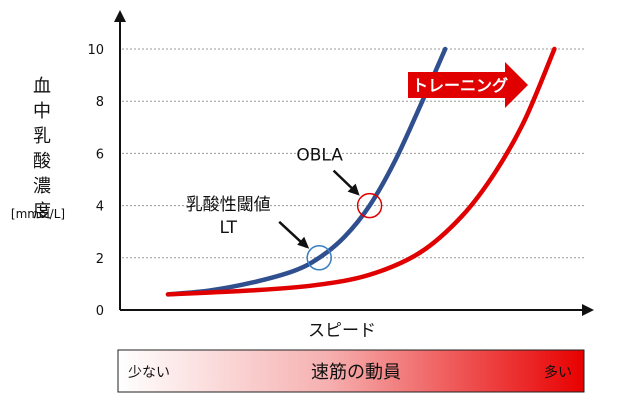 The height and width of the screenshot is (402, 630). I want to click on obla-label: OBLA, so click(319, 156).